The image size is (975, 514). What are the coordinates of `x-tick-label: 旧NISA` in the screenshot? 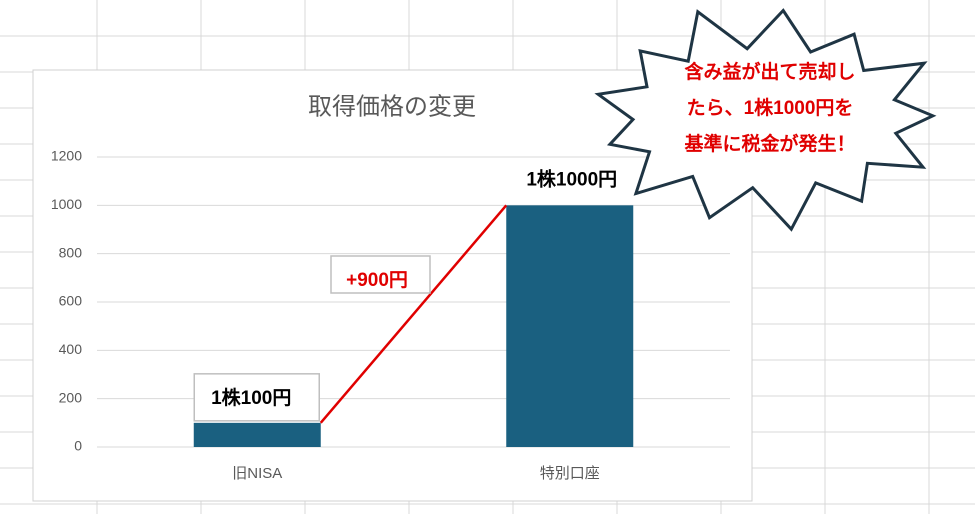 It's located at (257, 473).